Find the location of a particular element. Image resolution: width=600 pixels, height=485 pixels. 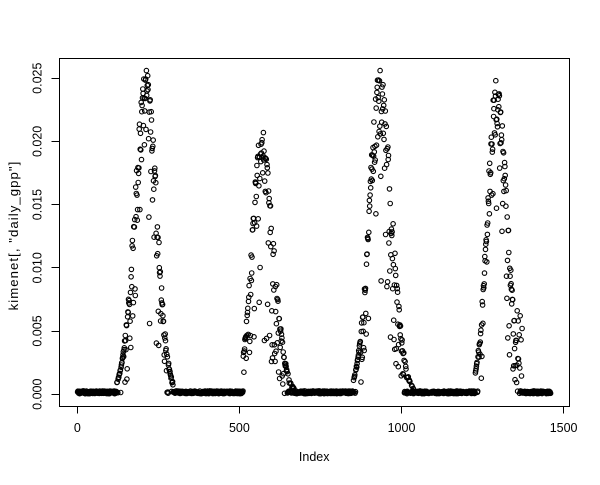

svg-text: 0.000 is located at coordinates (38, 394).